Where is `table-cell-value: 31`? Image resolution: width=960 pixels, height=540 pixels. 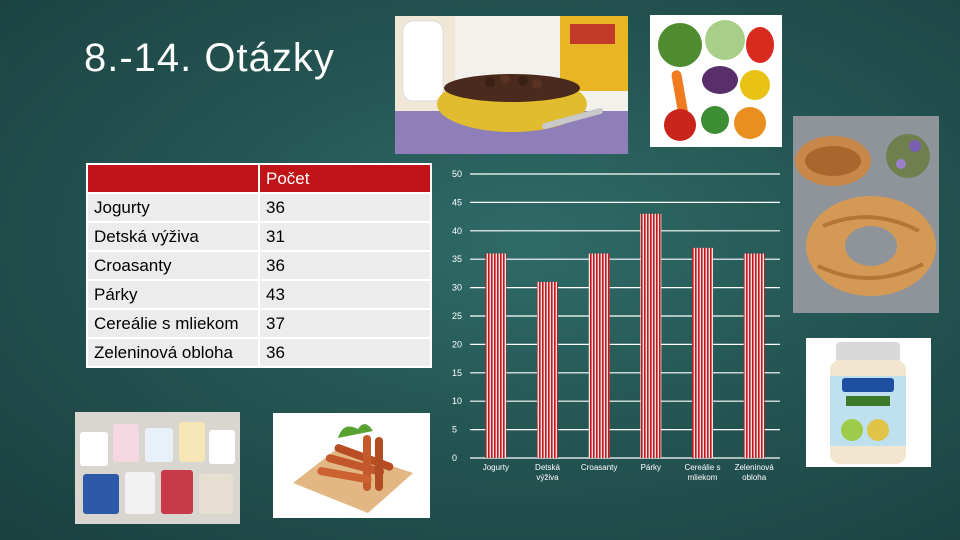
table-cell-value: 31 is located at coordinates (345, 236).